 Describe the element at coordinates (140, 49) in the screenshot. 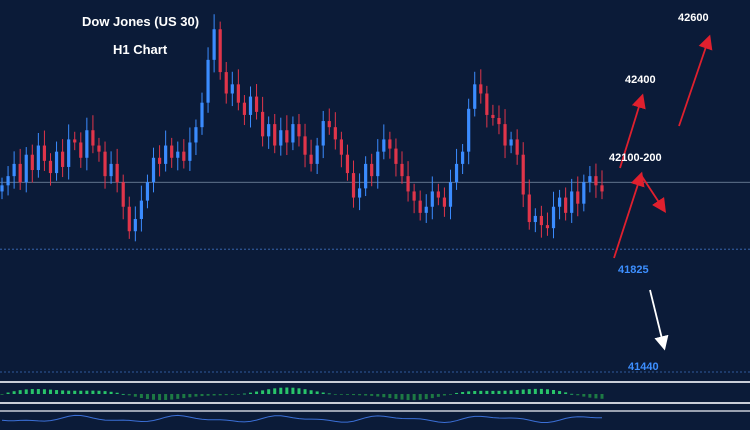

I see `chart-subtitle: H1 Chart` at that location.